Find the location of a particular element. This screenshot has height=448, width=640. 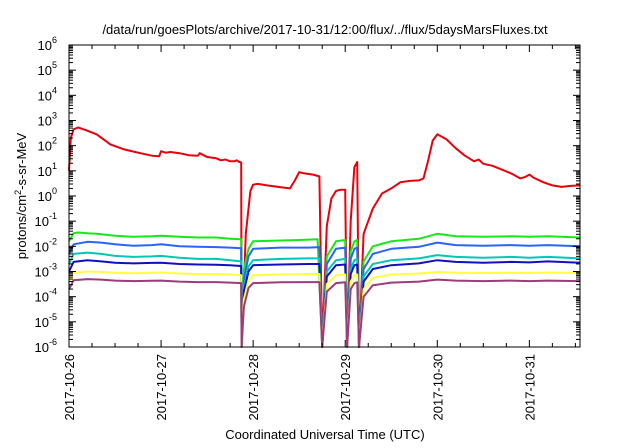

x-tick-label: 2017-10-27 is located at coordinates (161, 387).